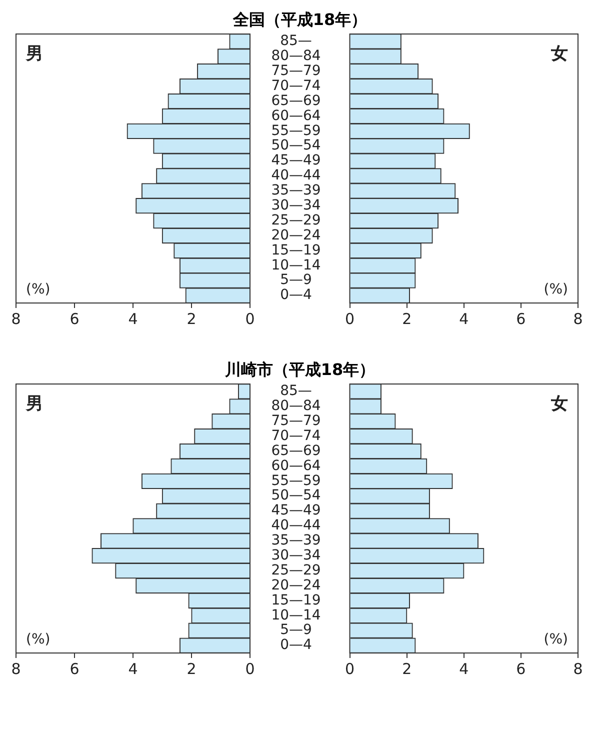  What do you see at coordinates (300, 20) in the screenshot?
I see `text: 全国（平成18年）` at bounding box center [300, 20].